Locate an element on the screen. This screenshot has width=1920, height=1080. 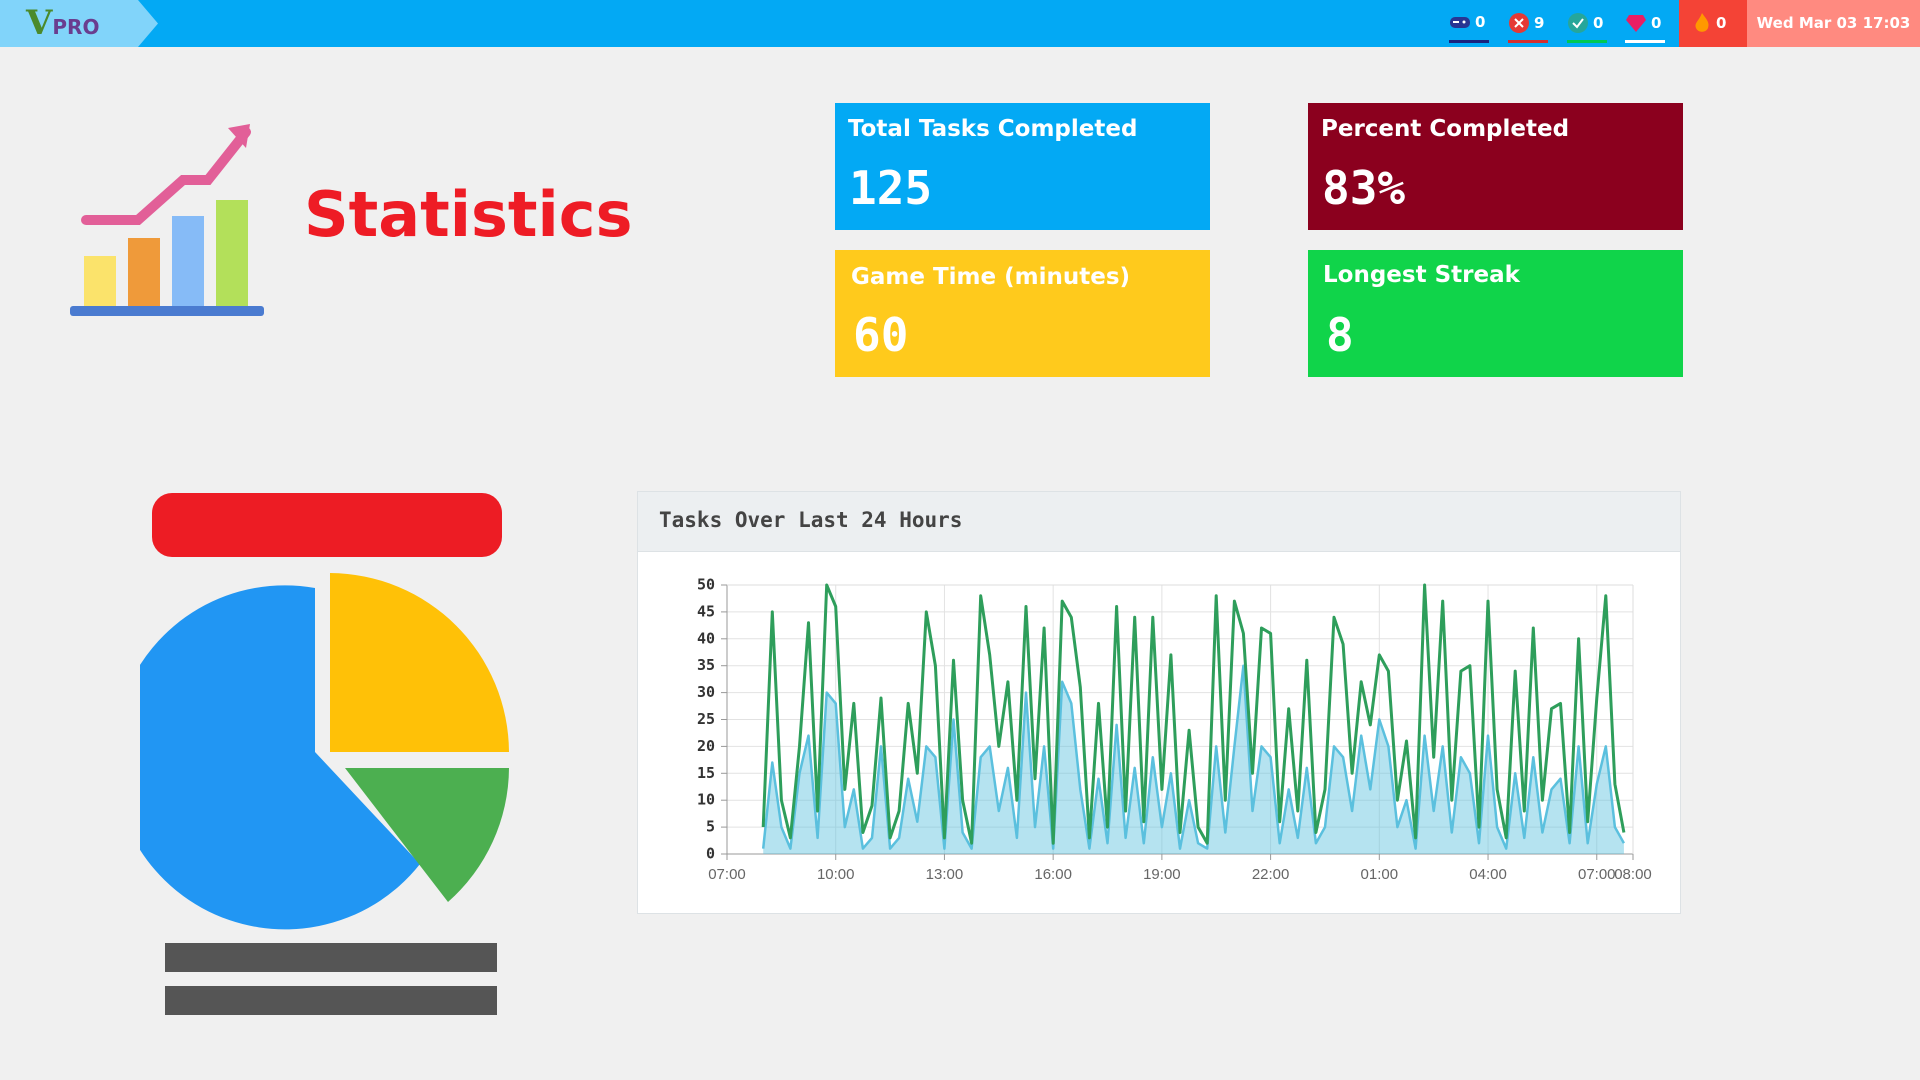
logo-text: PRO is located at coordinates (76, 27).